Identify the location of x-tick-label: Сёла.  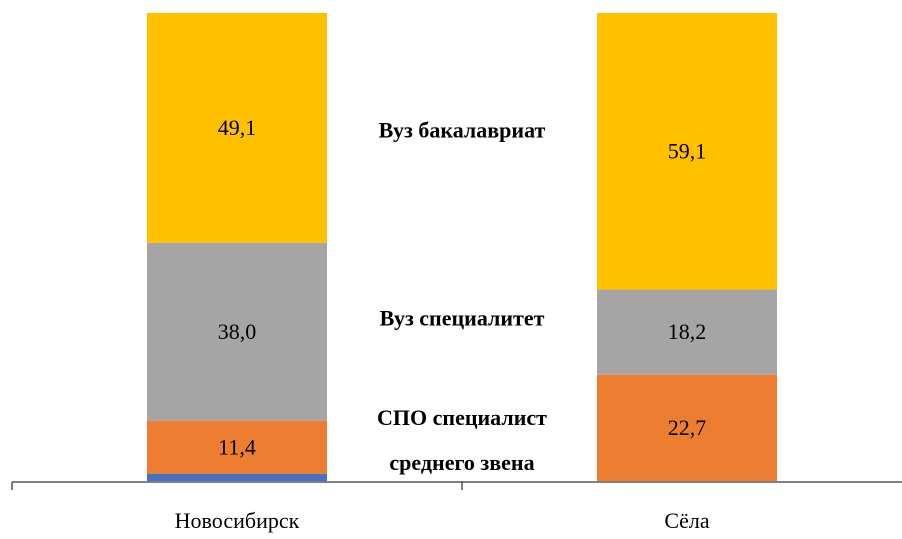
(686, 520).